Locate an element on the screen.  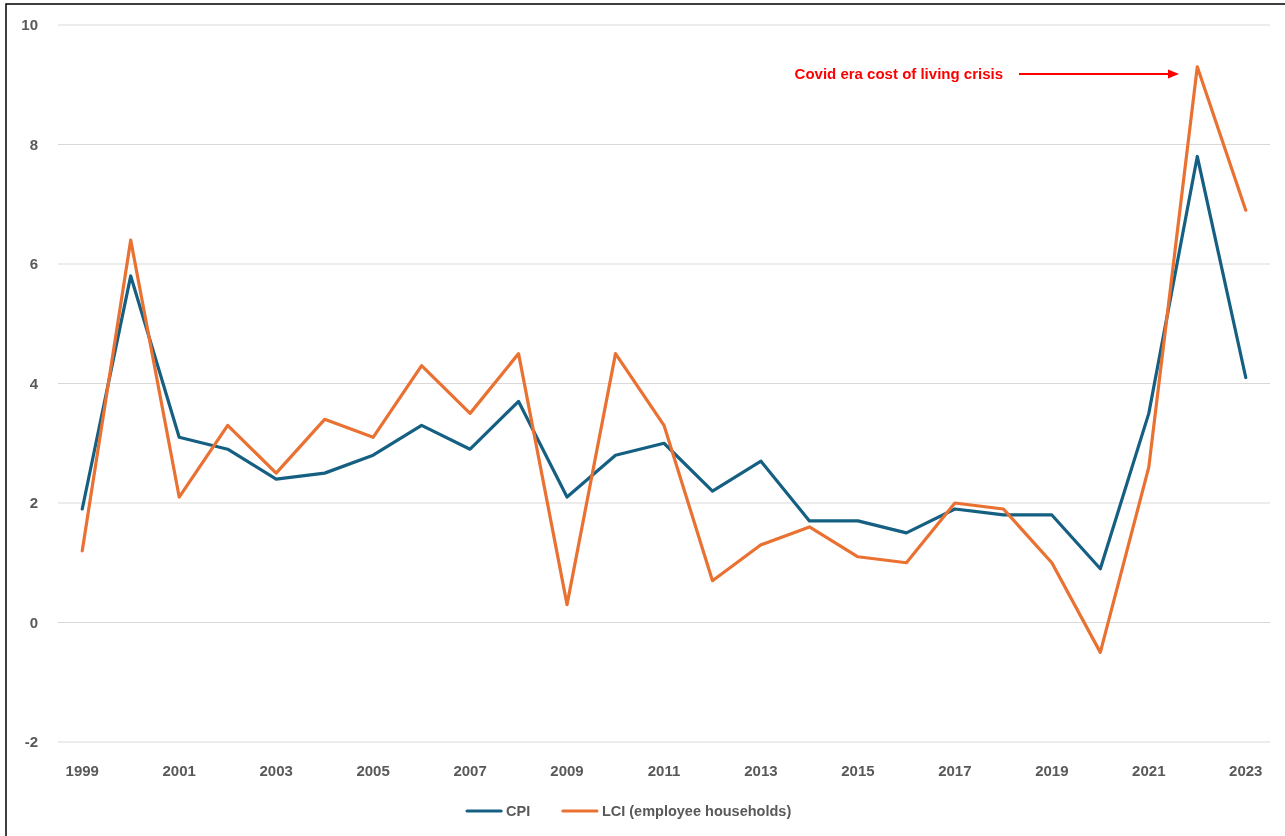
x-tick-label: 2011 is located at coordinates (664, 770).